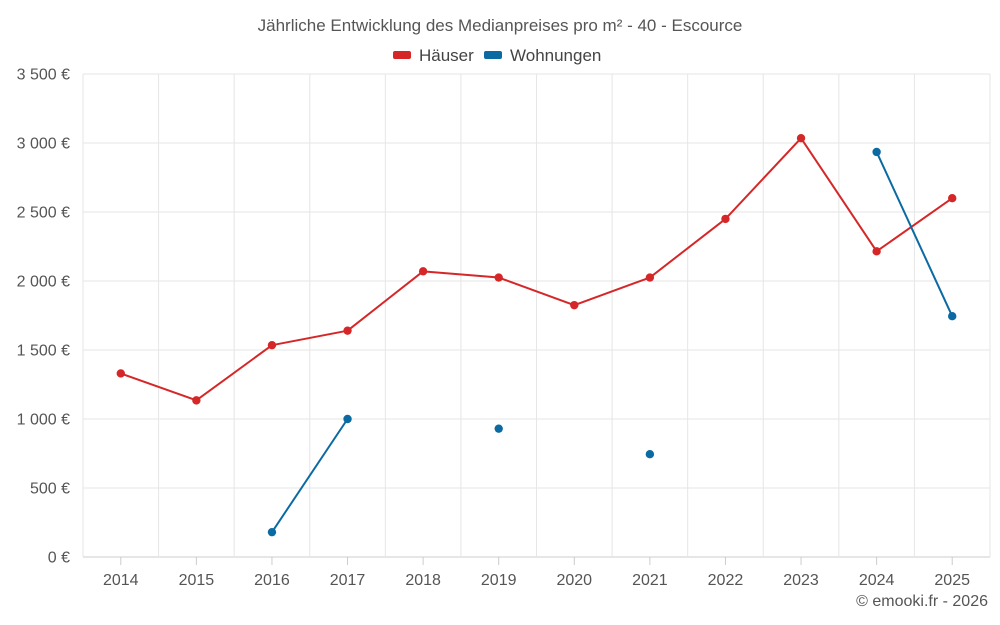  Describe the element at coordinates (555, 55) in the screenshot. I see `legend-label: Wohnungen` at that location.